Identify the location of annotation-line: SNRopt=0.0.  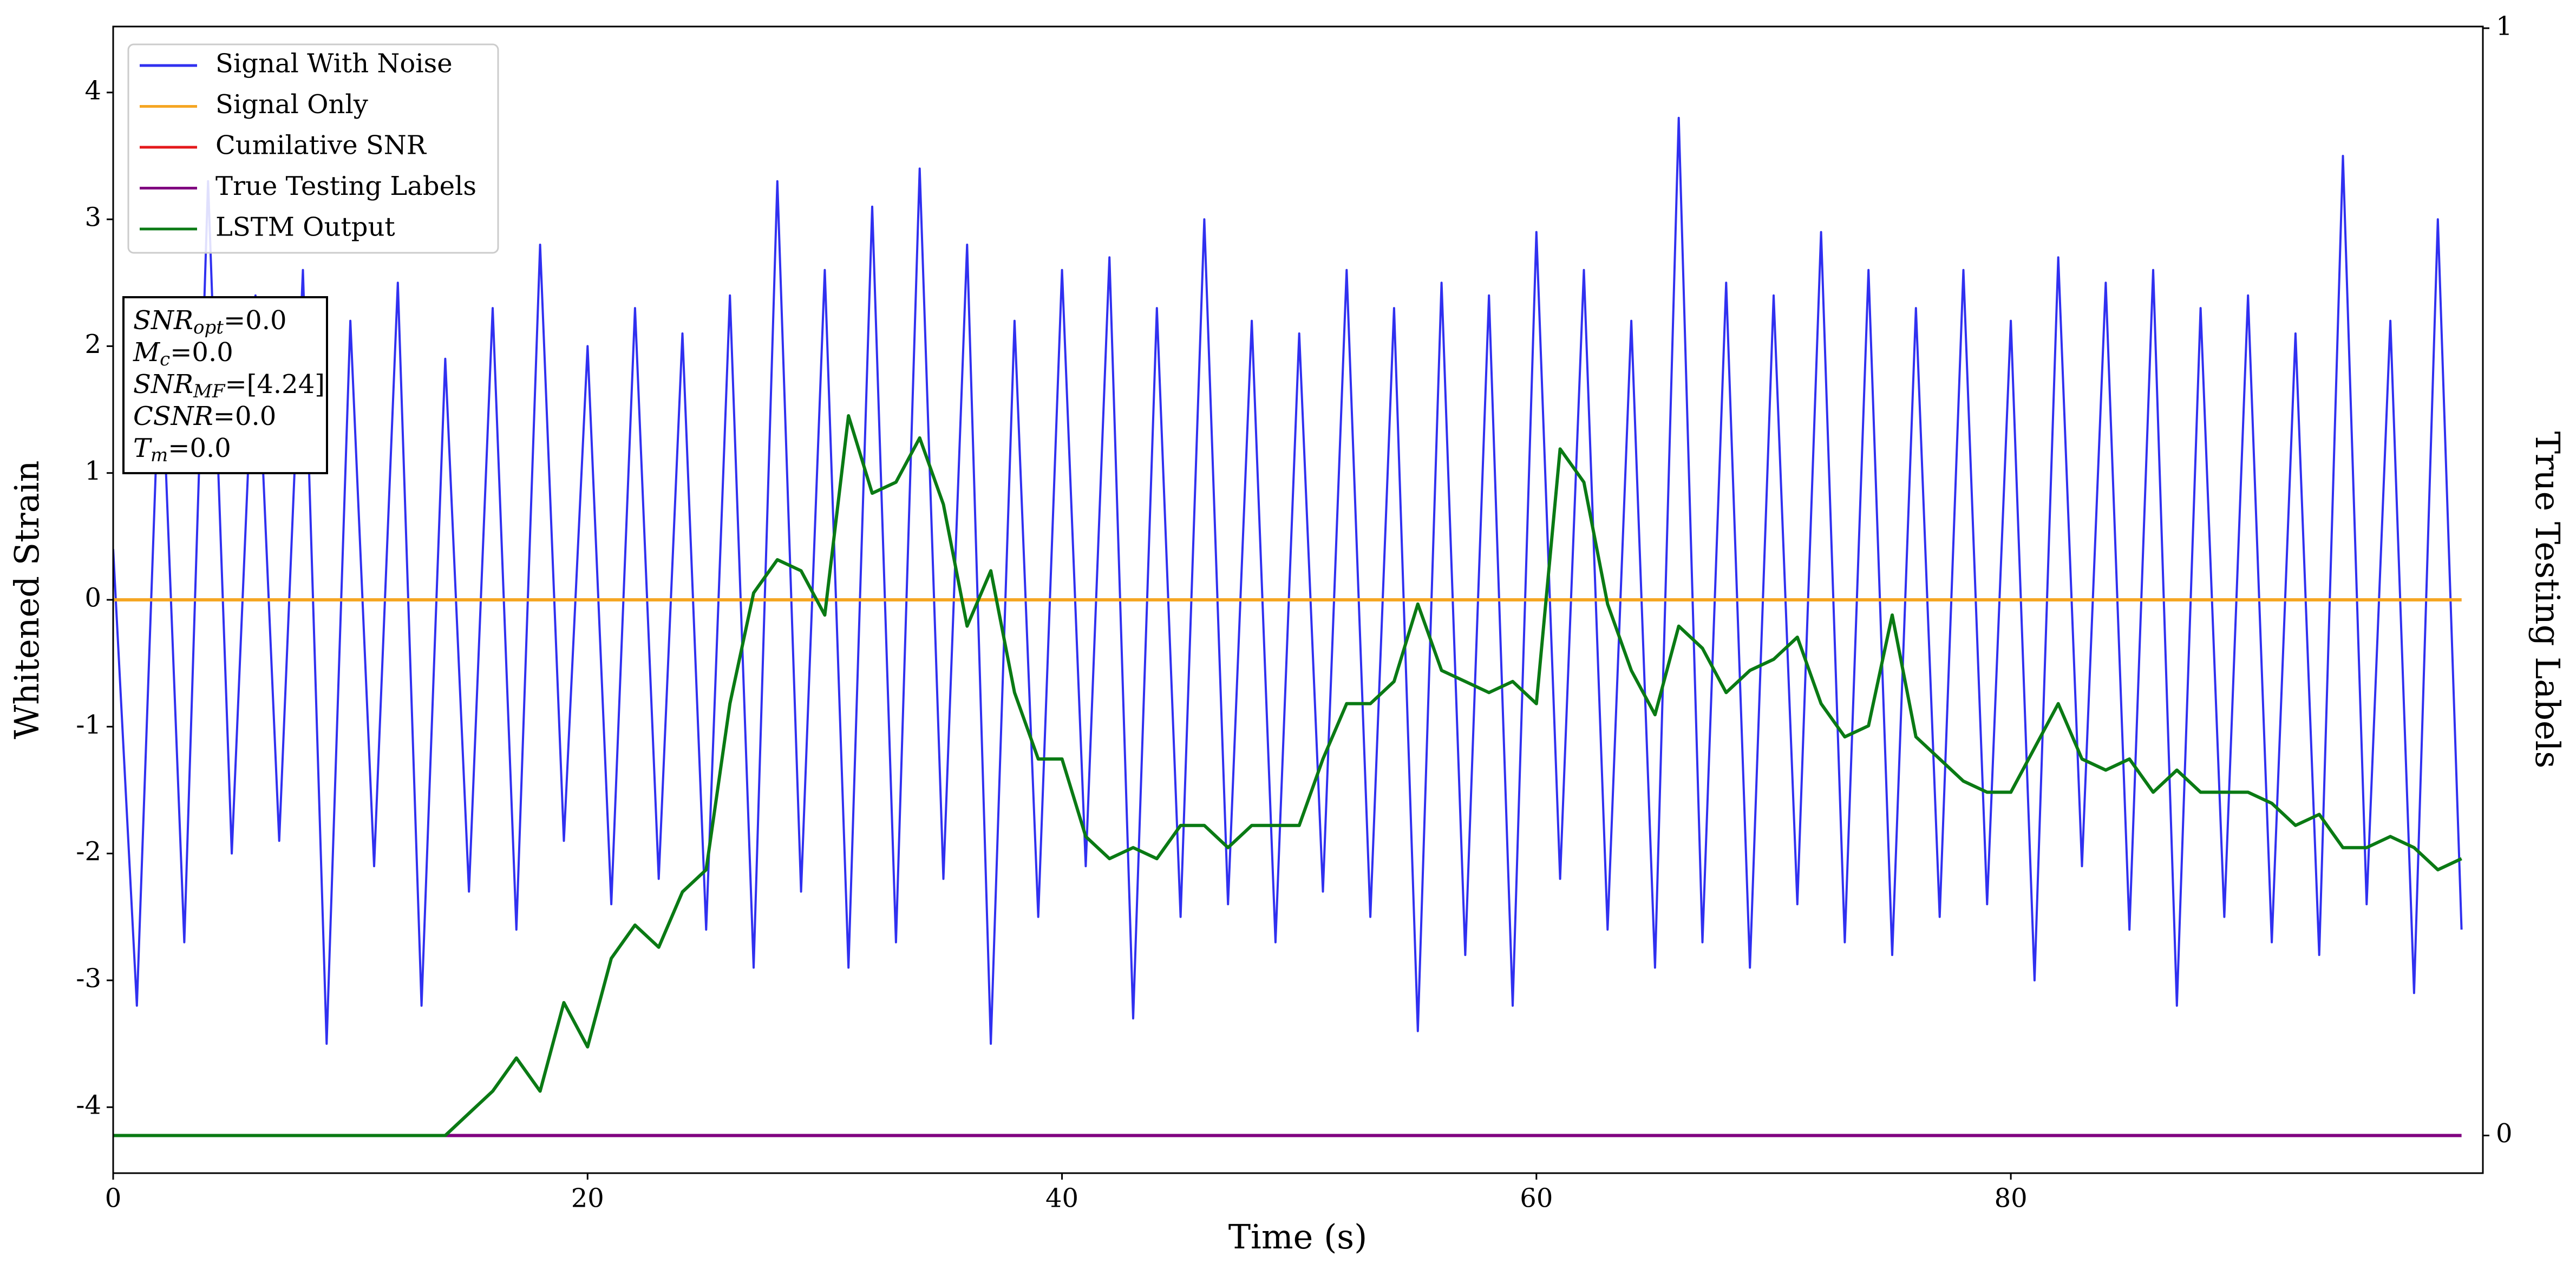
(210, 322).